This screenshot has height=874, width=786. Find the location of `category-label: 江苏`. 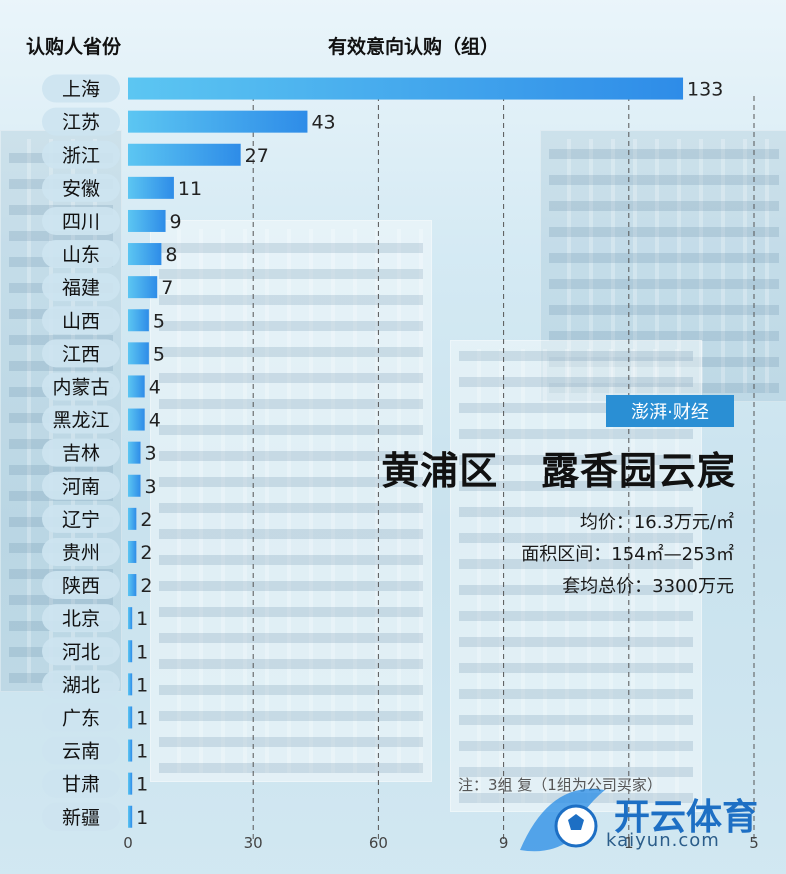

category-label: 江苏 is located at coordinates (81, 123).